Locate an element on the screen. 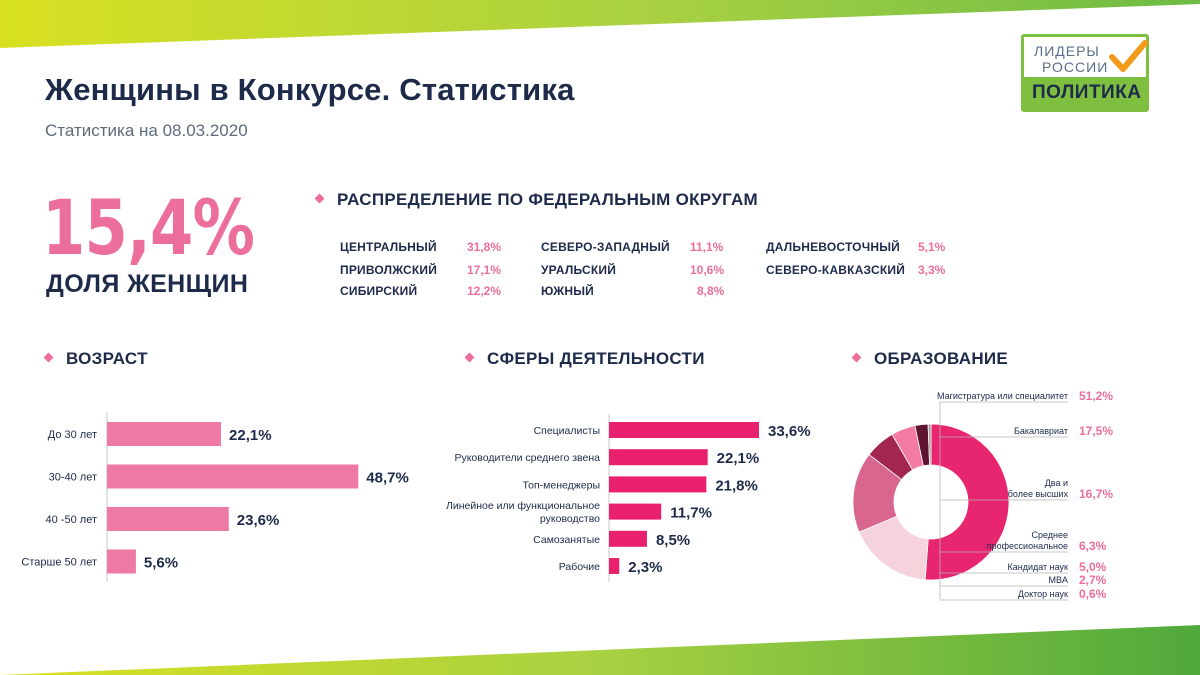  education-category-label: Среднее профессиональное is located at coordinates (1027, 540).